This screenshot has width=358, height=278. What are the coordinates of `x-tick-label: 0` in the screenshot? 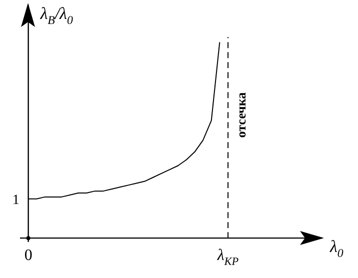 It's located at (28, 255).